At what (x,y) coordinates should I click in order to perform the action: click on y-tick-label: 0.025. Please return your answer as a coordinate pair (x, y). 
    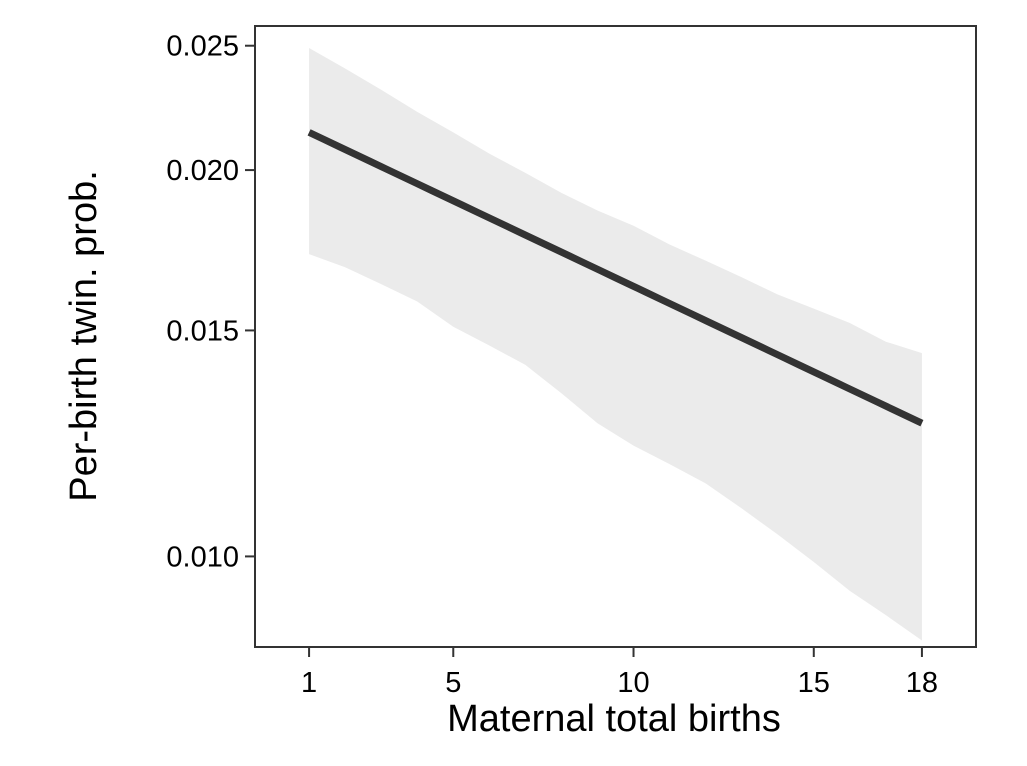
    Looking at the image, I should click on (202, 47).